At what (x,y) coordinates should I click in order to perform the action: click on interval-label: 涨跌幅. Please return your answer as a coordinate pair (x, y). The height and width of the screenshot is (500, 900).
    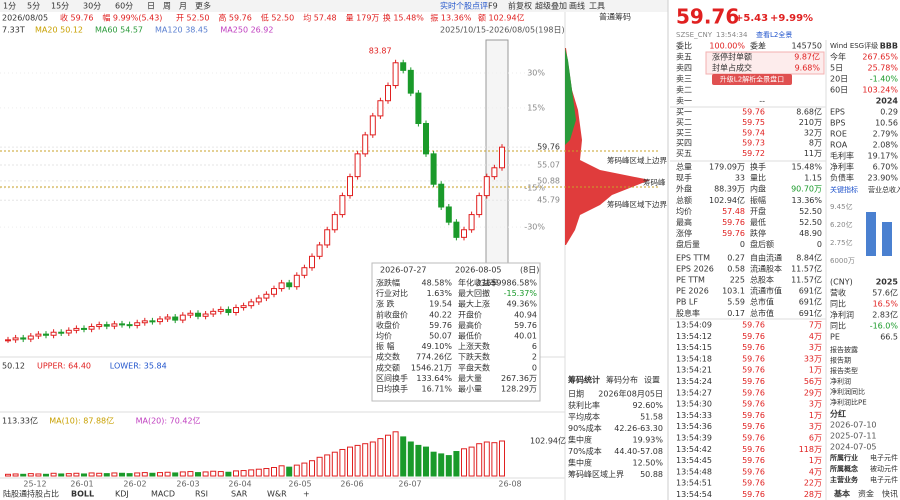
    Looking at the image, I should click on (388, 283).